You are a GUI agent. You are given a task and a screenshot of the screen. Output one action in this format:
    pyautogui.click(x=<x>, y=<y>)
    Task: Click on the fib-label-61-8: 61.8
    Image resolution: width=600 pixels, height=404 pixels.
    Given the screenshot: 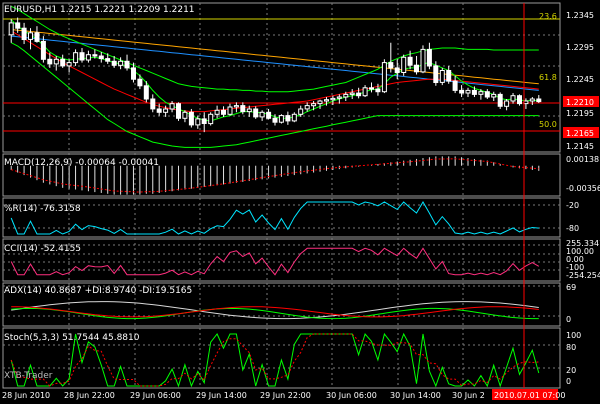 What is the action you would take?
    pyautogui.click(x=548, y=77)
    